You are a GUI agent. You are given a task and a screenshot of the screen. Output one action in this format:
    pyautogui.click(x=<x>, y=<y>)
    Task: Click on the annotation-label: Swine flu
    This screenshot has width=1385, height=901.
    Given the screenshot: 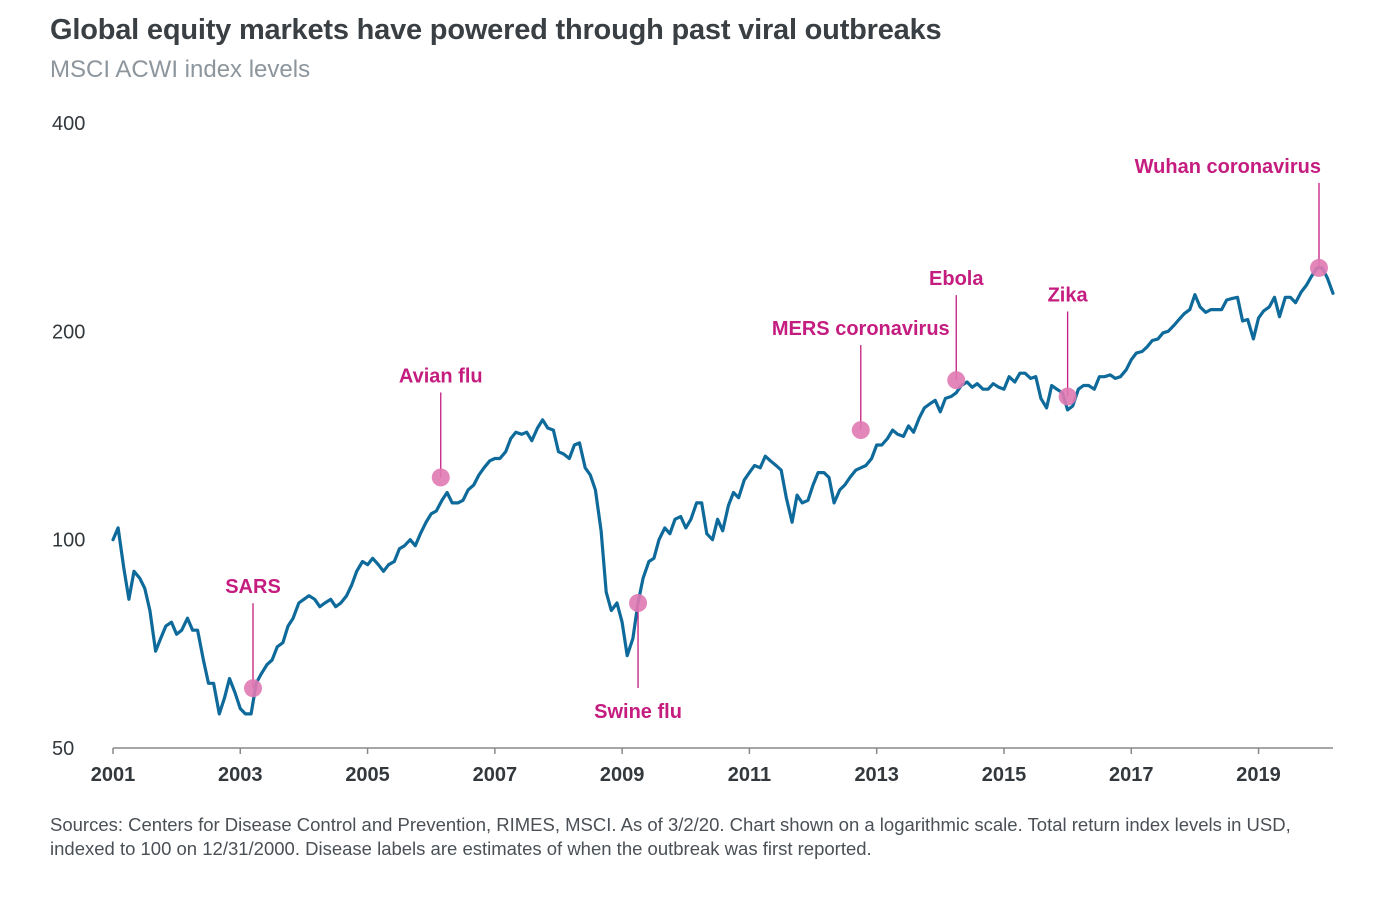 What is the action you would take?
    pyautogui.click(x=638, y=712)
    